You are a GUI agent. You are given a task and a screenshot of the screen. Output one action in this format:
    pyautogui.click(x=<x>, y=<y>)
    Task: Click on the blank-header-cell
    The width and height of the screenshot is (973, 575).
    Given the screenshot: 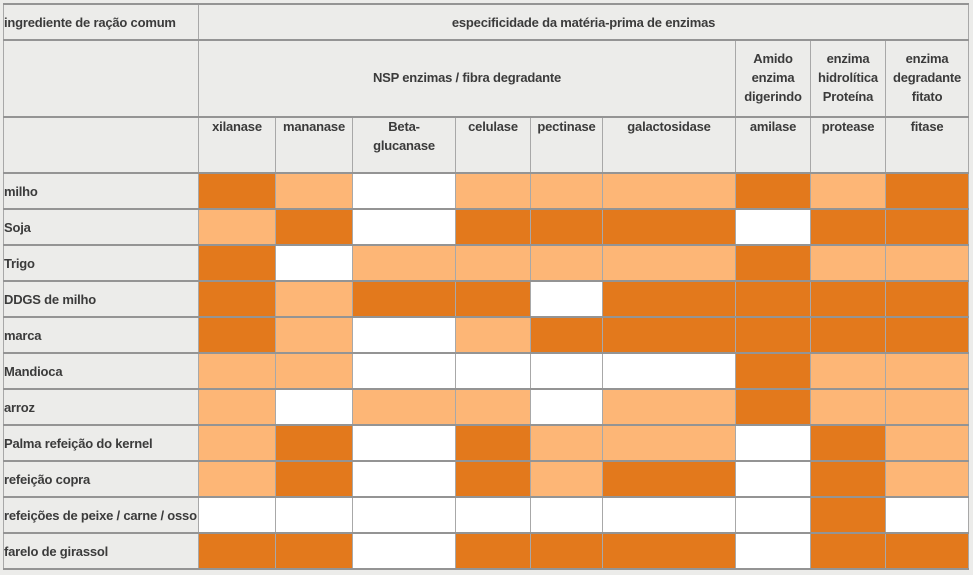 What is the action you would take?
    pyautogui.click(x=101, y=78)
    